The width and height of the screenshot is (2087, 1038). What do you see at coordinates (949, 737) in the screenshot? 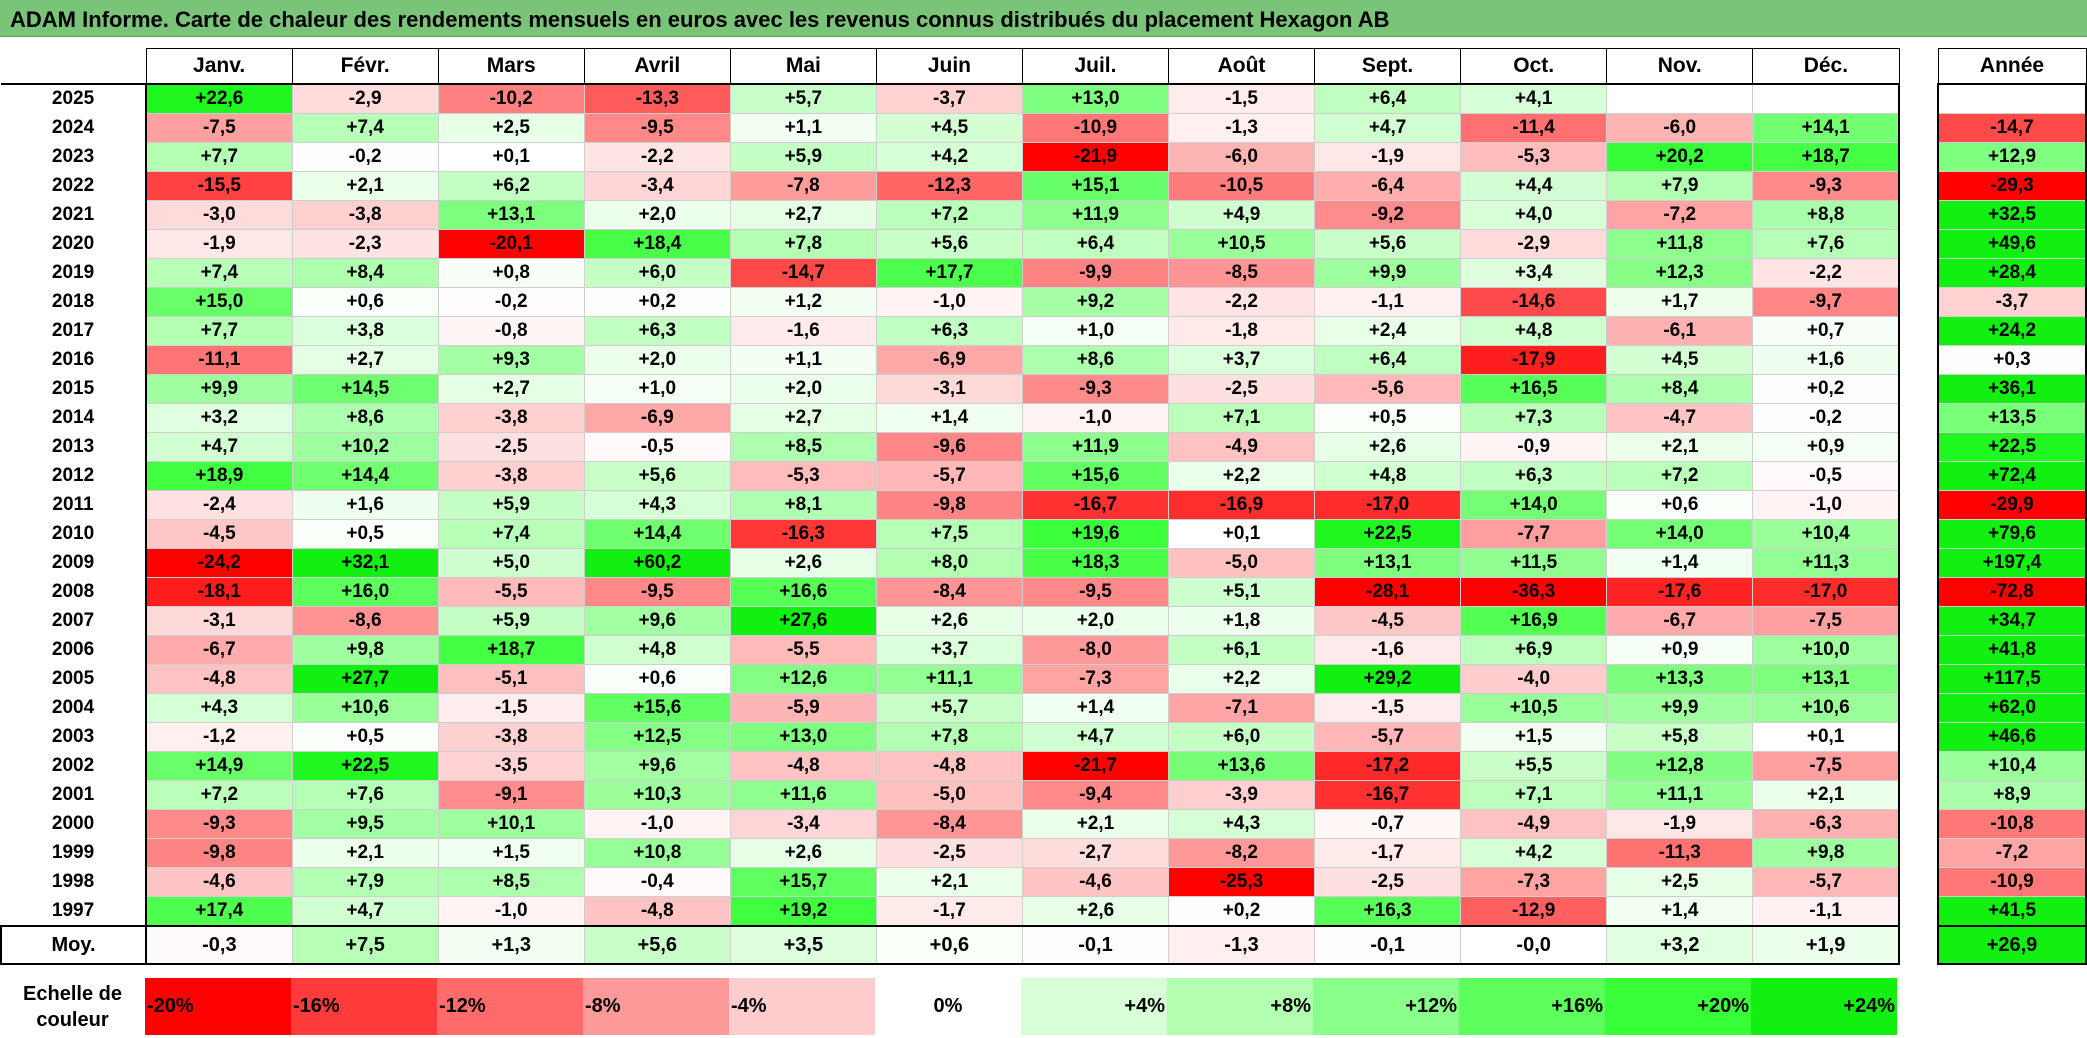
I see `heatmap-cell: +7,8` at bounding box center [949, 737].